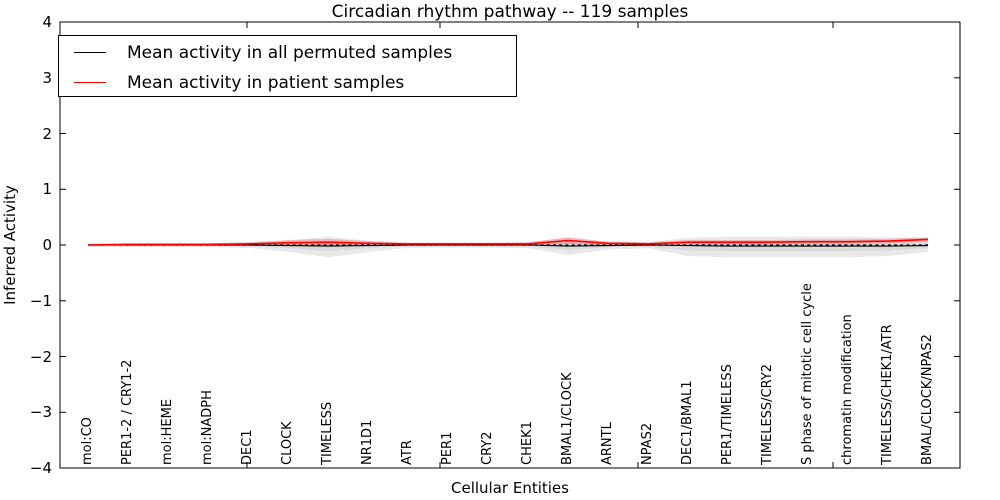 This screenshot has width=1000, height=500. I want to click on y-tick-label: 3, so click(47, 78).